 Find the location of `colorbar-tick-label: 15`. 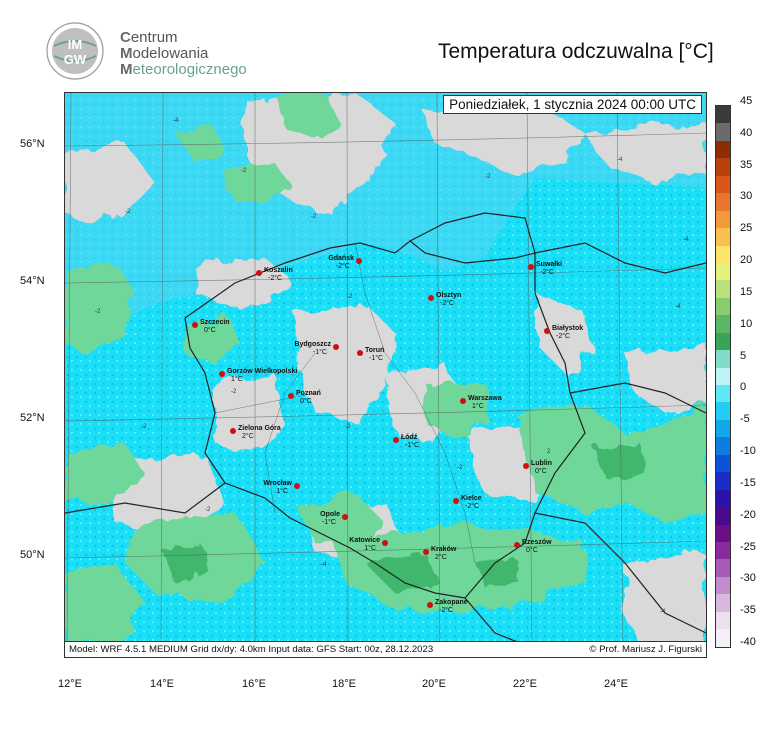

colorbar-tick-label: 15 is located at coordinates (746, 291).